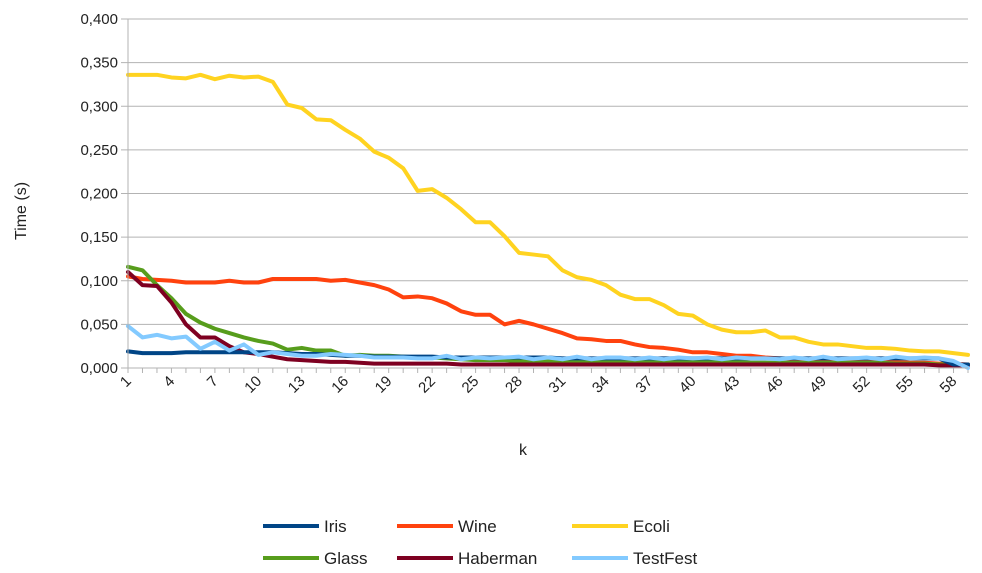 This screenshot has width=982, height=573. Describe the element at coordinates (557, 385) in the screenshot. I see `x-tick-label: 31` at that location.